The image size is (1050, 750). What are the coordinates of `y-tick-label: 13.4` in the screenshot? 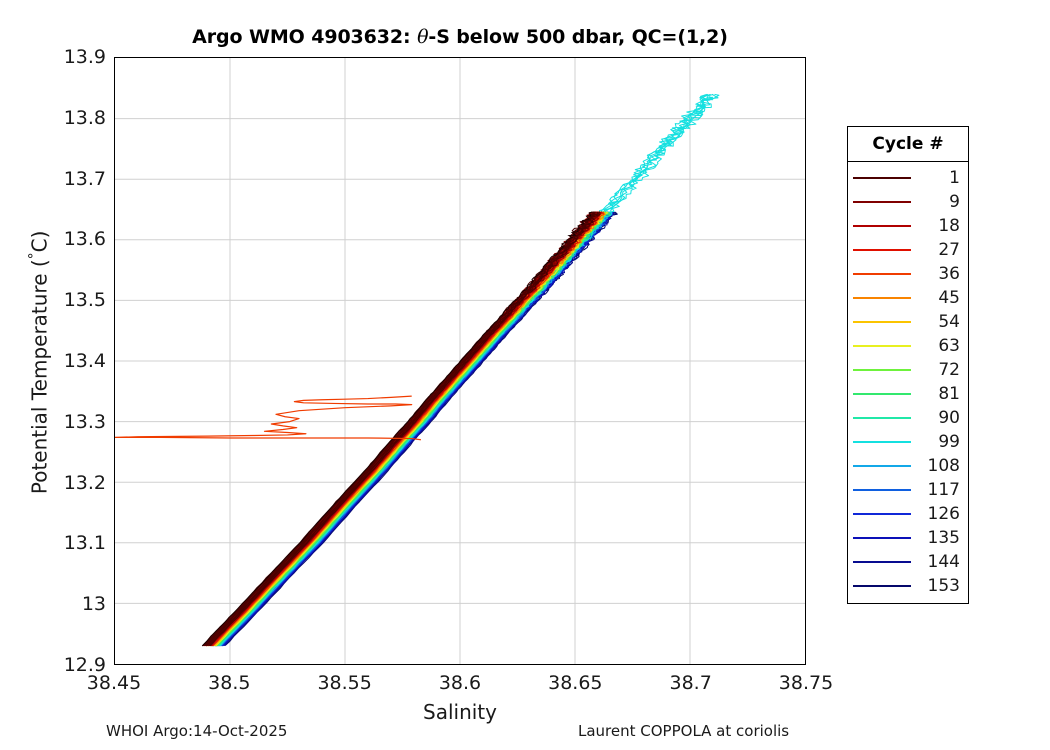 It's located at (84, 361).